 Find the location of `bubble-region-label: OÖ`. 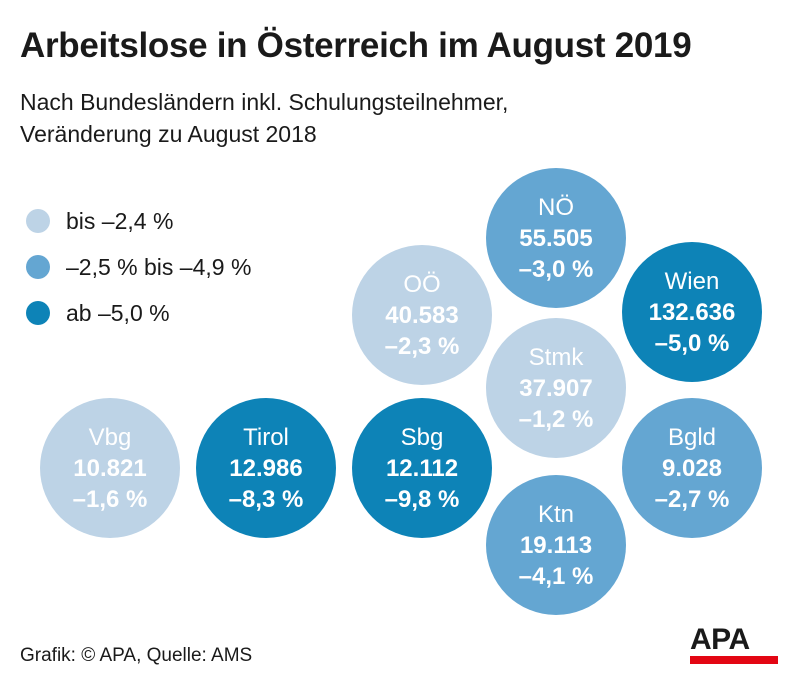

bubble-region-label: OÖ is located at coordinates (422, 284).